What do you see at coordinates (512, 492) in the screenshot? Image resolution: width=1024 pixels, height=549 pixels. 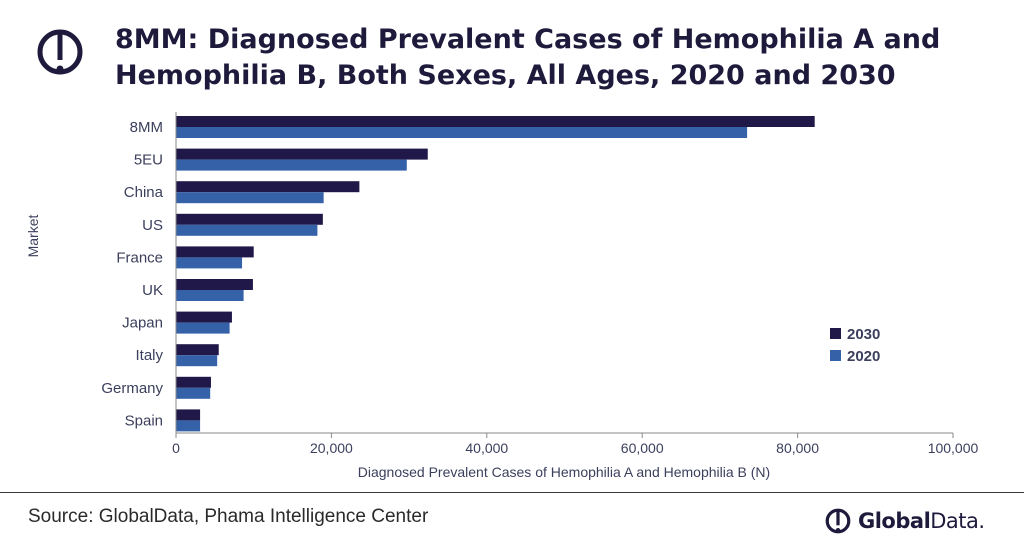 I see `footer-divider` at bounding box center [512, 492].